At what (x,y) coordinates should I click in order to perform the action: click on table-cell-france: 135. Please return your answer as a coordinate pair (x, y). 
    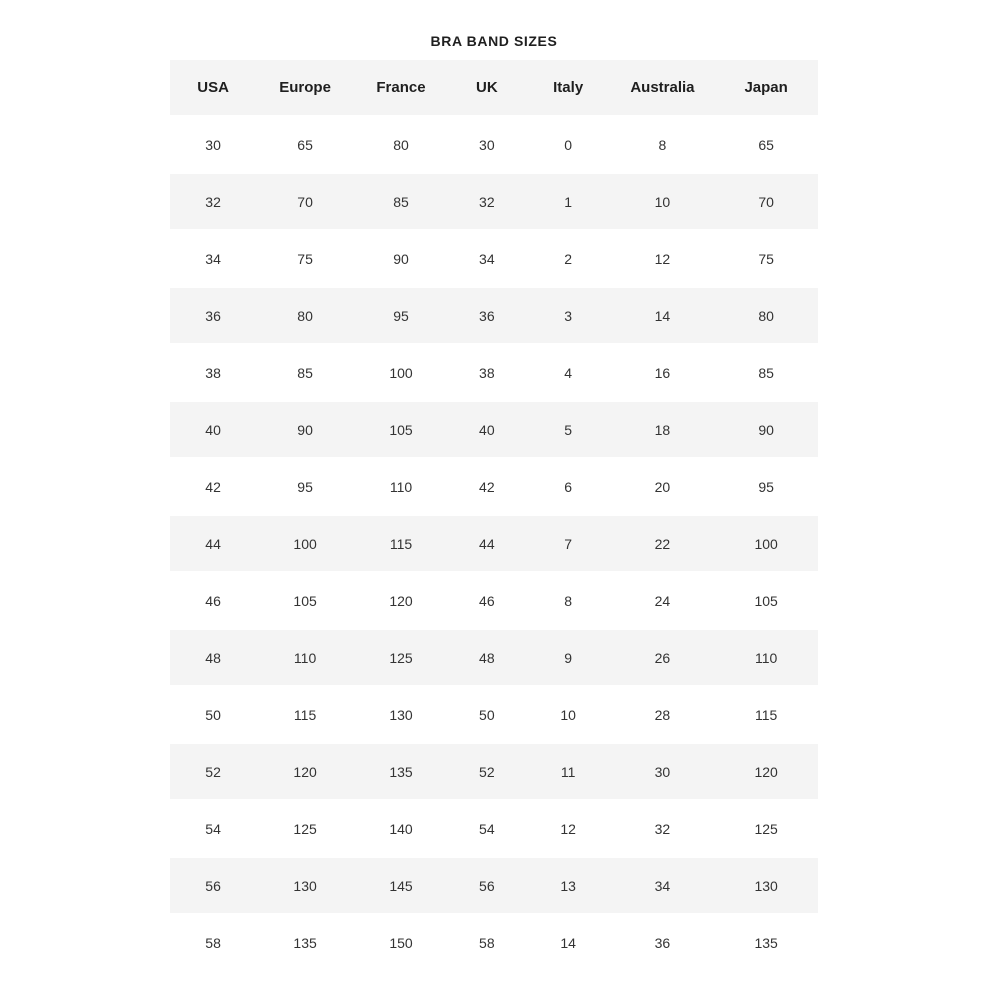
    Looking at the image, I should click on (401, 771).